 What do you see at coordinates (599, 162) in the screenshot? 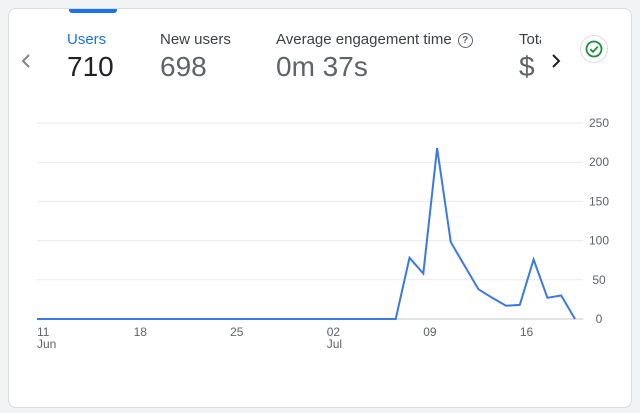
I see `y-tick-label: 200` at bounding box center [599, 162].